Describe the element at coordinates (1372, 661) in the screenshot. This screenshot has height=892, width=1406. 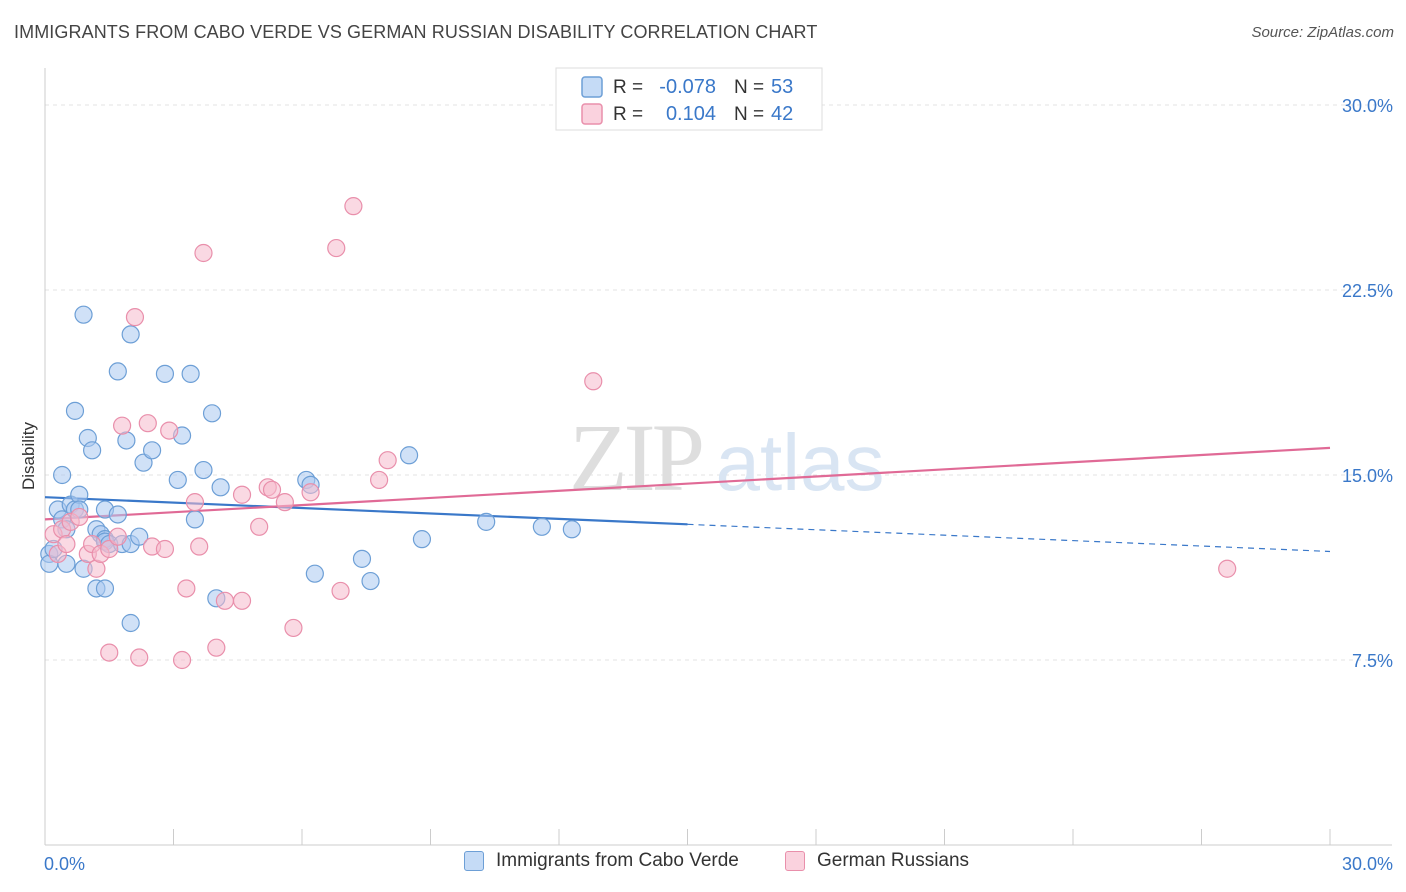
I see `y-tick-label: 7.5%` at that location.